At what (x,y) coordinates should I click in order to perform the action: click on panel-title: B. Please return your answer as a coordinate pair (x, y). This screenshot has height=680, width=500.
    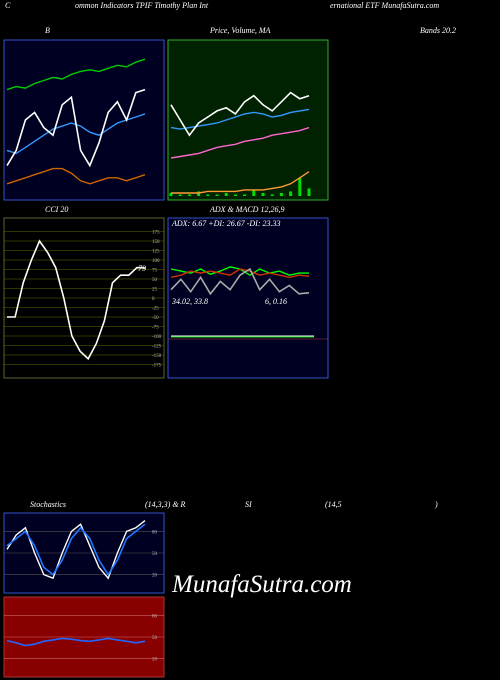
    Looking at the image, I should click on (47, 30).